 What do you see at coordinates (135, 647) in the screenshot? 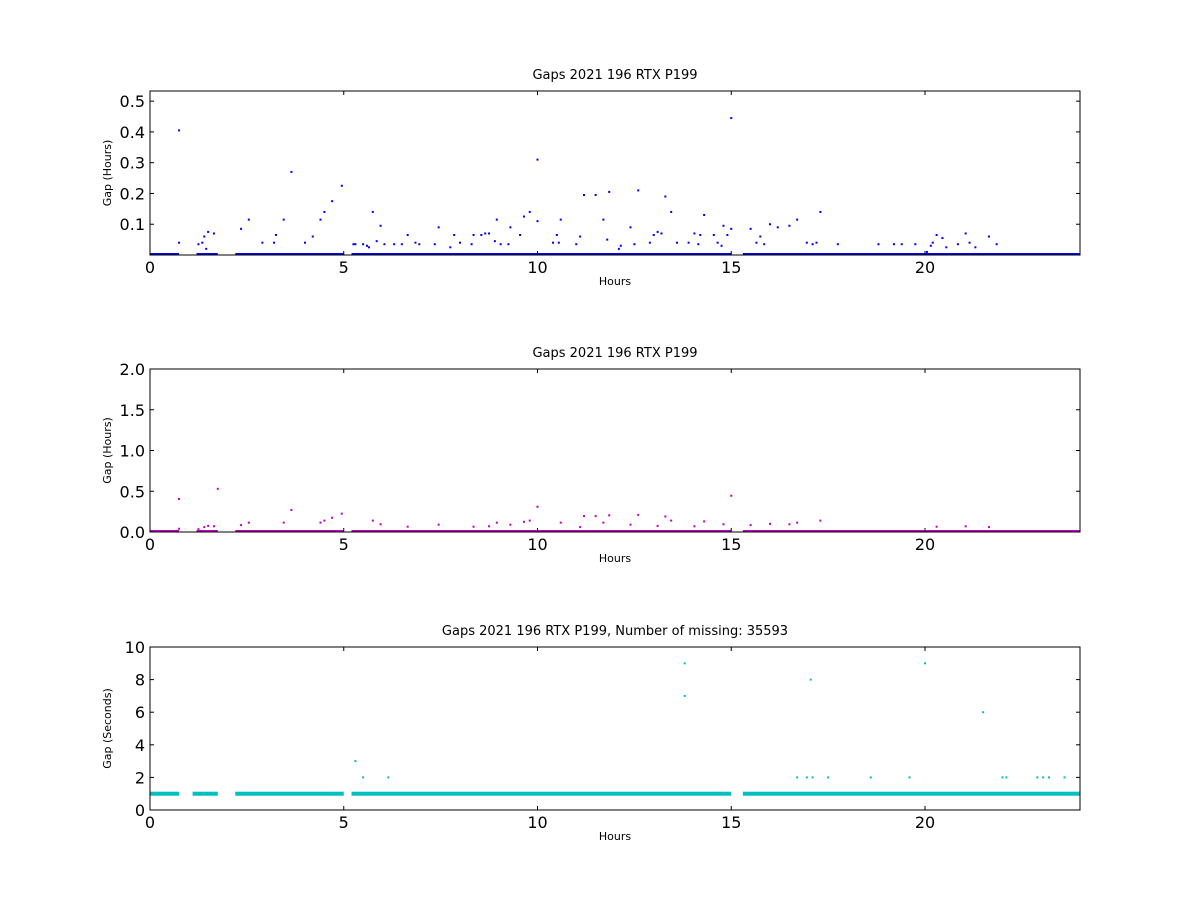
I see `y-tick-label: 10` at bounding box center [135, 647].